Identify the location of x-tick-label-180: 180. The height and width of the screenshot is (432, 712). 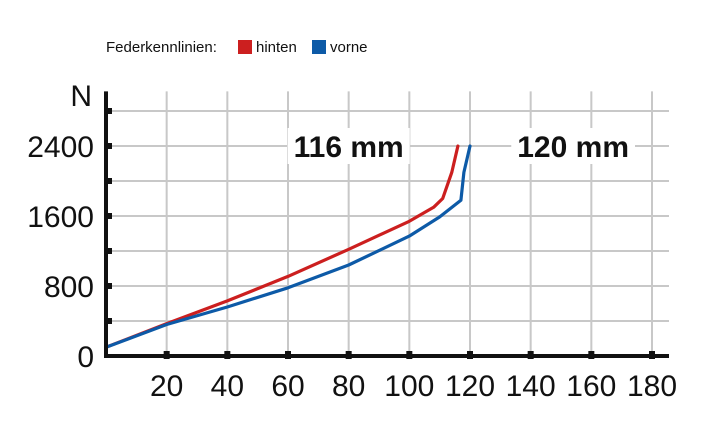
(652, 386).